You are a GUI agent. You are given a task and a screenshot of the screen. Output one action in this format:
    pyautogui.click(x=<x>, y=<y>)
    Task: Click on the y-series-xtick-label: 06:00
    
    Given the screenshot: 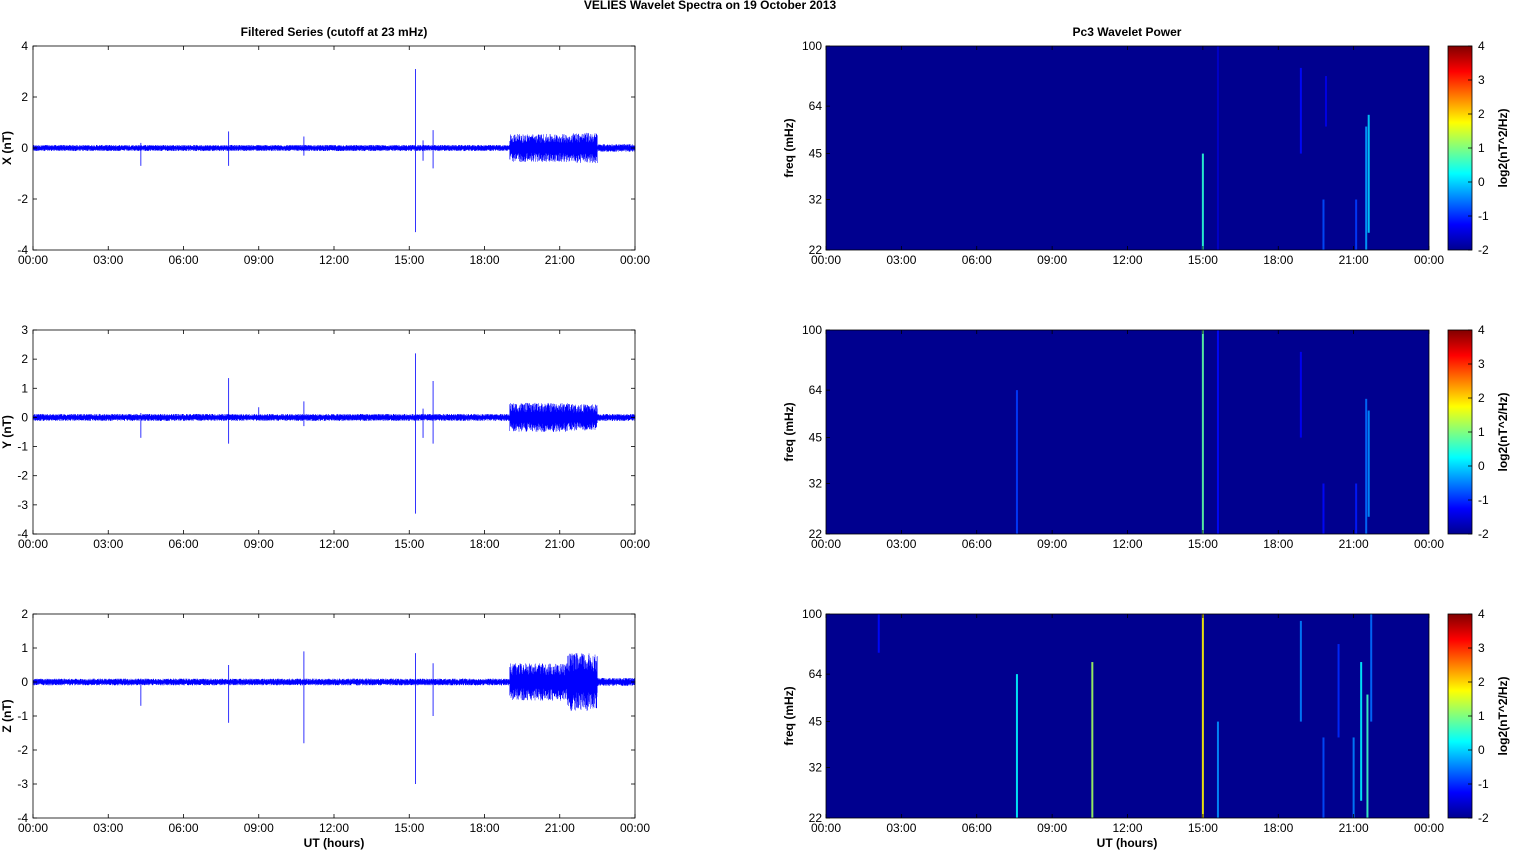 What is the action you would take?
    pyautogui.click(x=183, y=544)
    